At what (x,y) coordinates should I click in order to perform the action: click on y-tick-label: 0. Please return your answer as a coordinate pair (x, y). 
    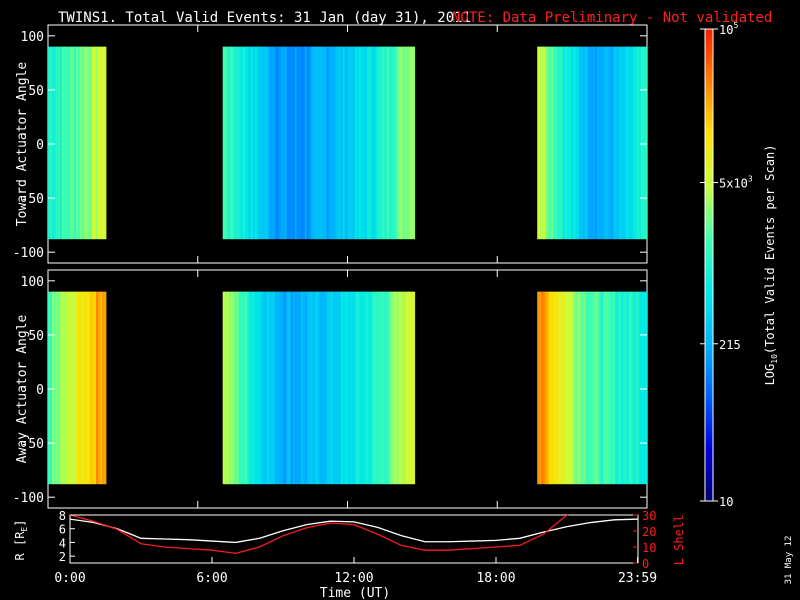
    Looking at the image, I should click on (40, 145).